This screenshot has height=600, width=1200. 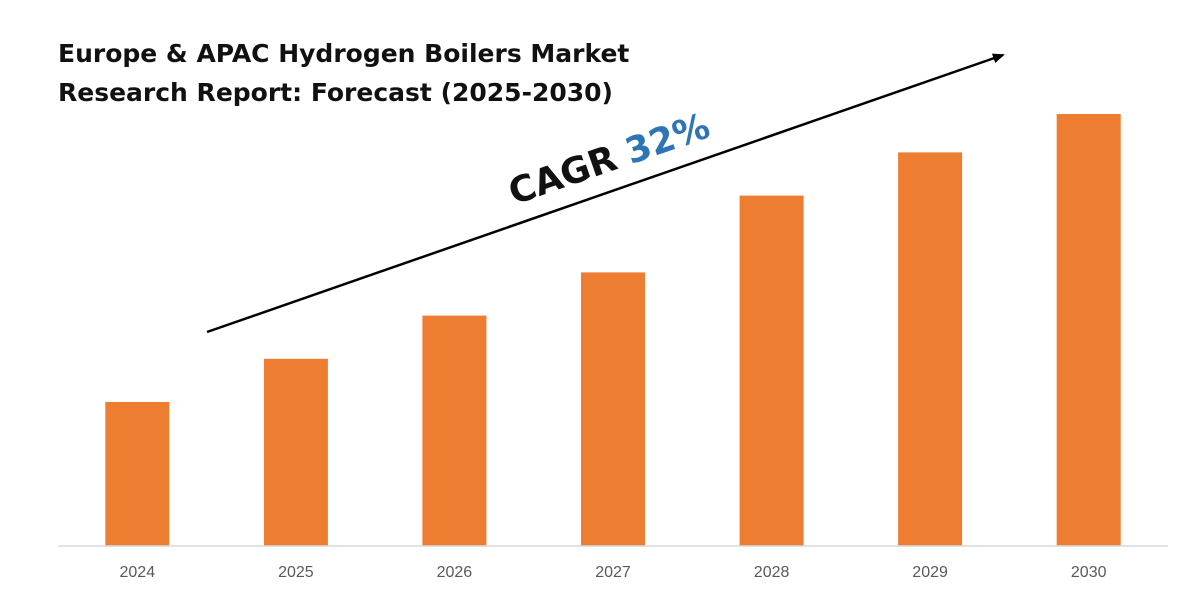 What do you see at coordinates (771, 370) in the screenshot?
I see `bar-2028` at bounding box center [771, 370].